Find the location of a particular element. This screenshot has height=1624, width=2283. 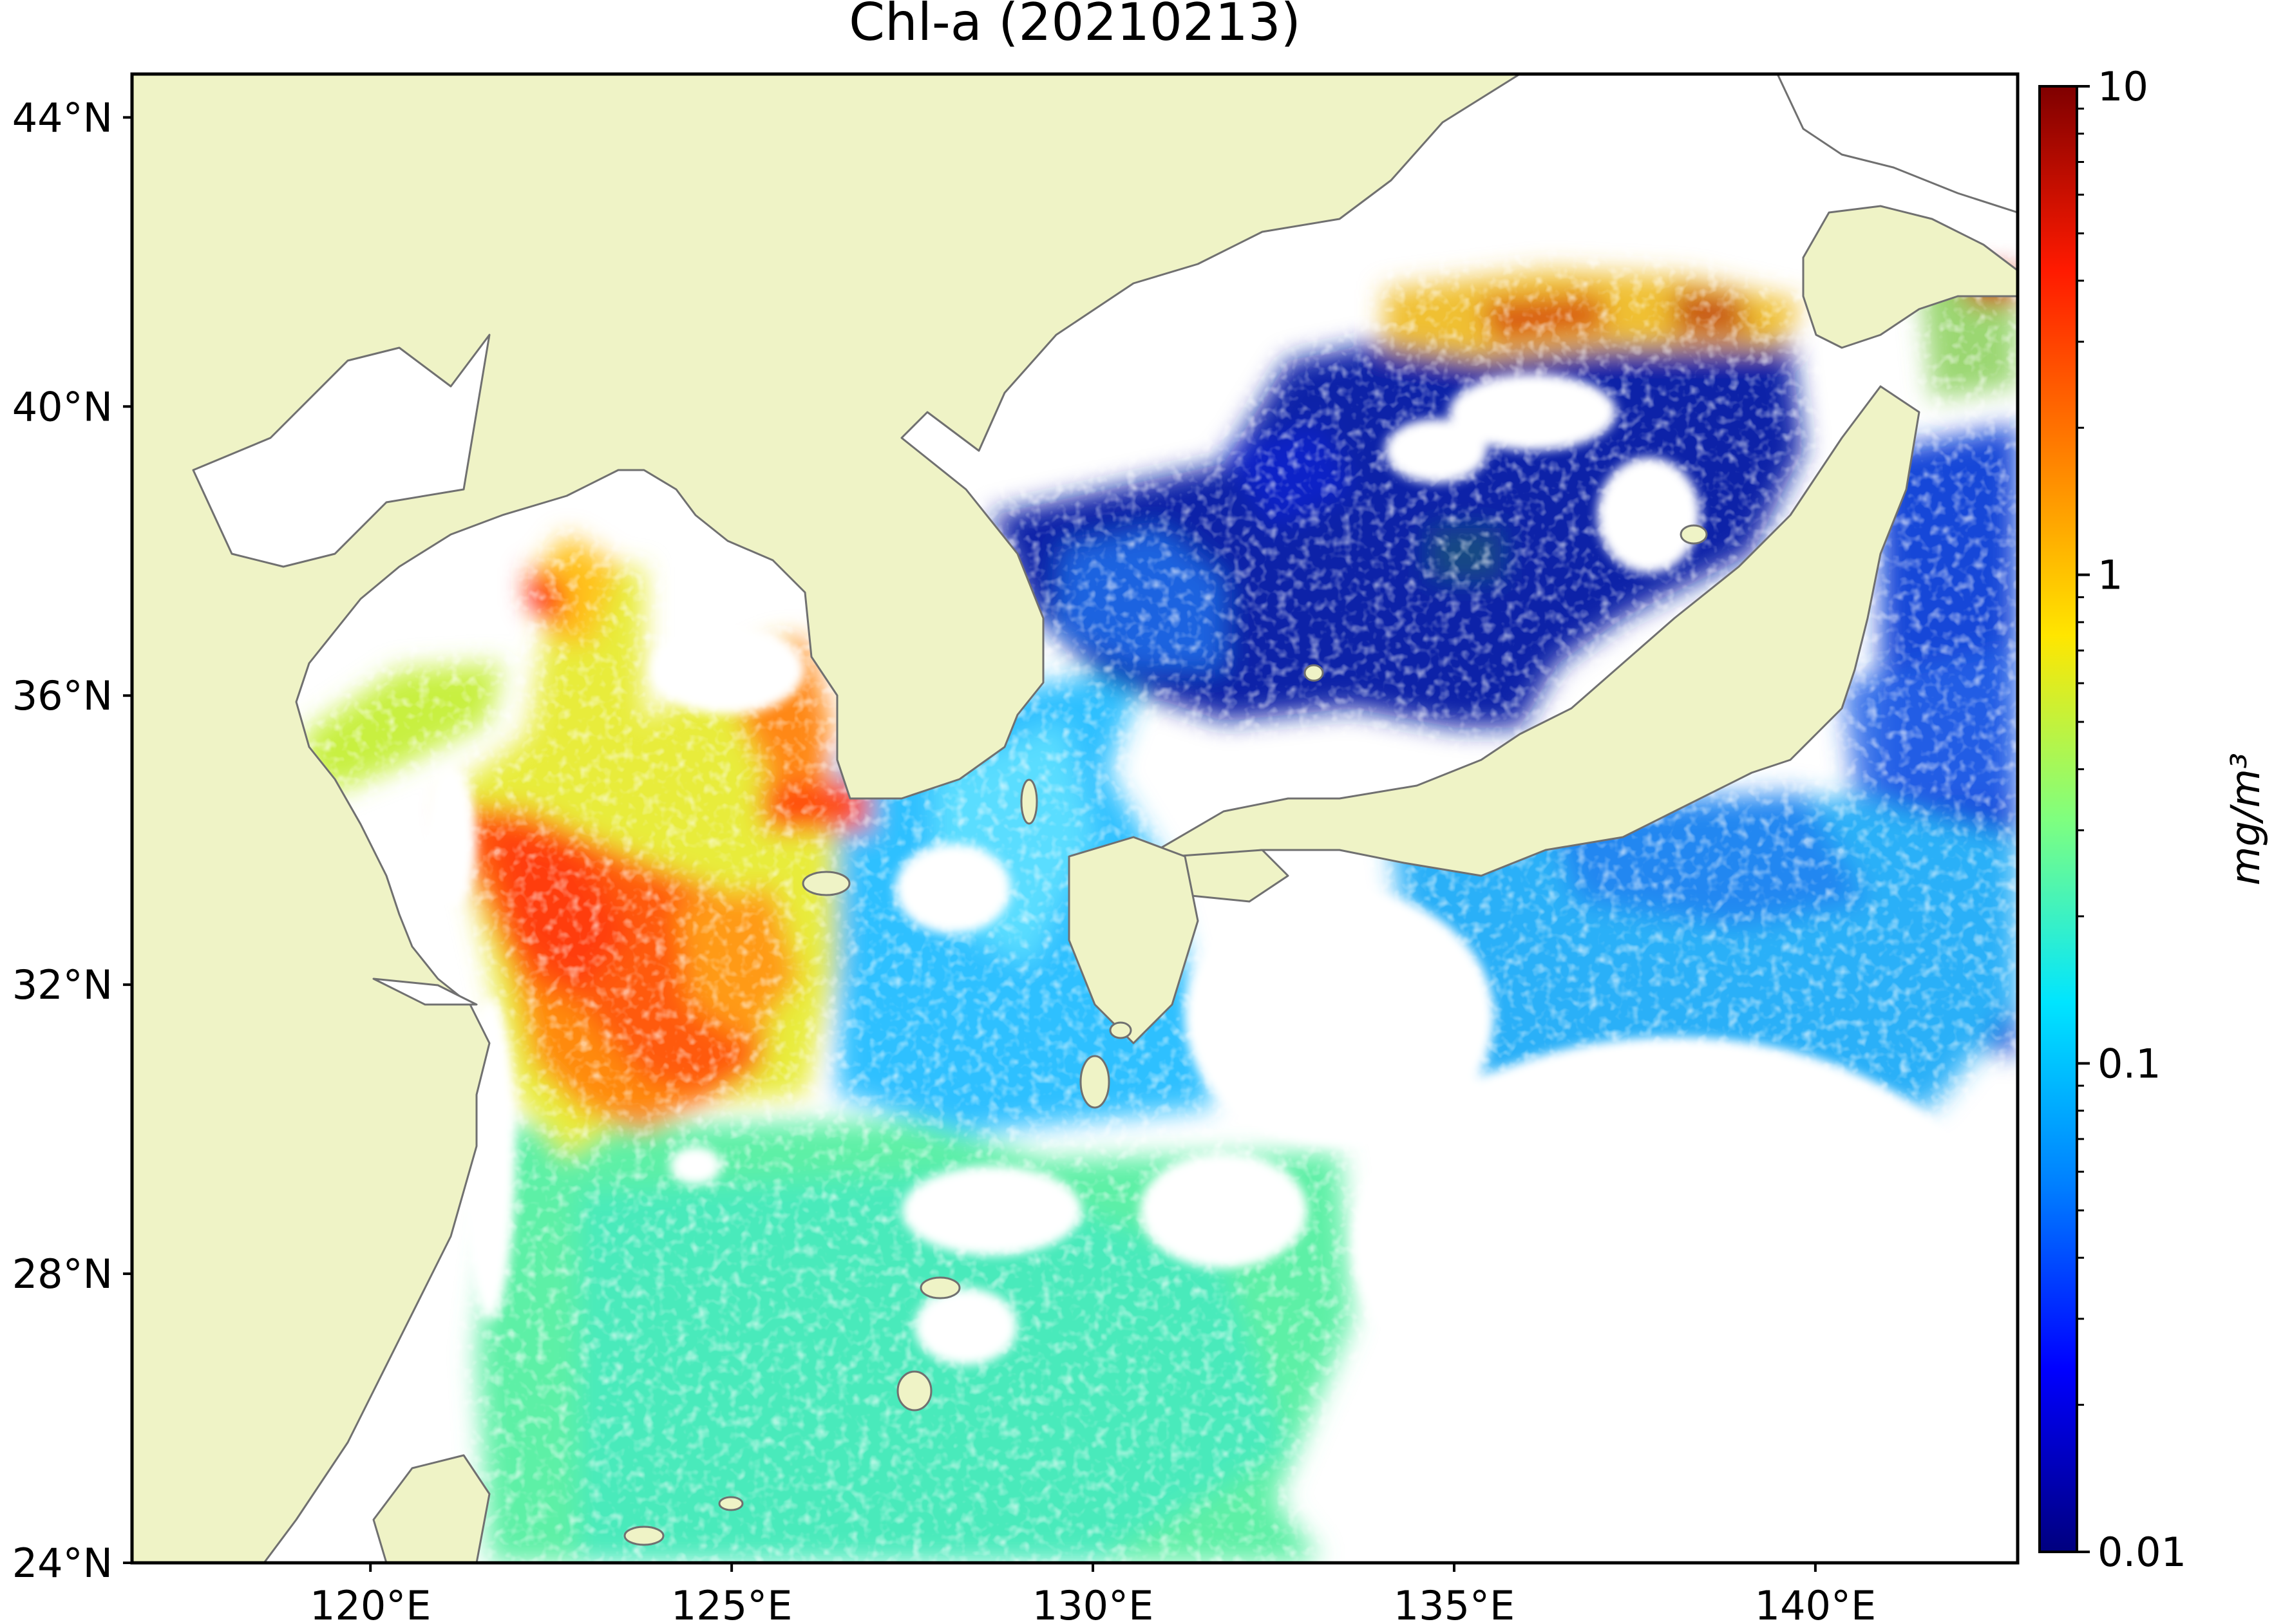

latitude-axis: 24°N 28°N 32°N 36°N 40°N 44°N is located at coordinates (72, 841).